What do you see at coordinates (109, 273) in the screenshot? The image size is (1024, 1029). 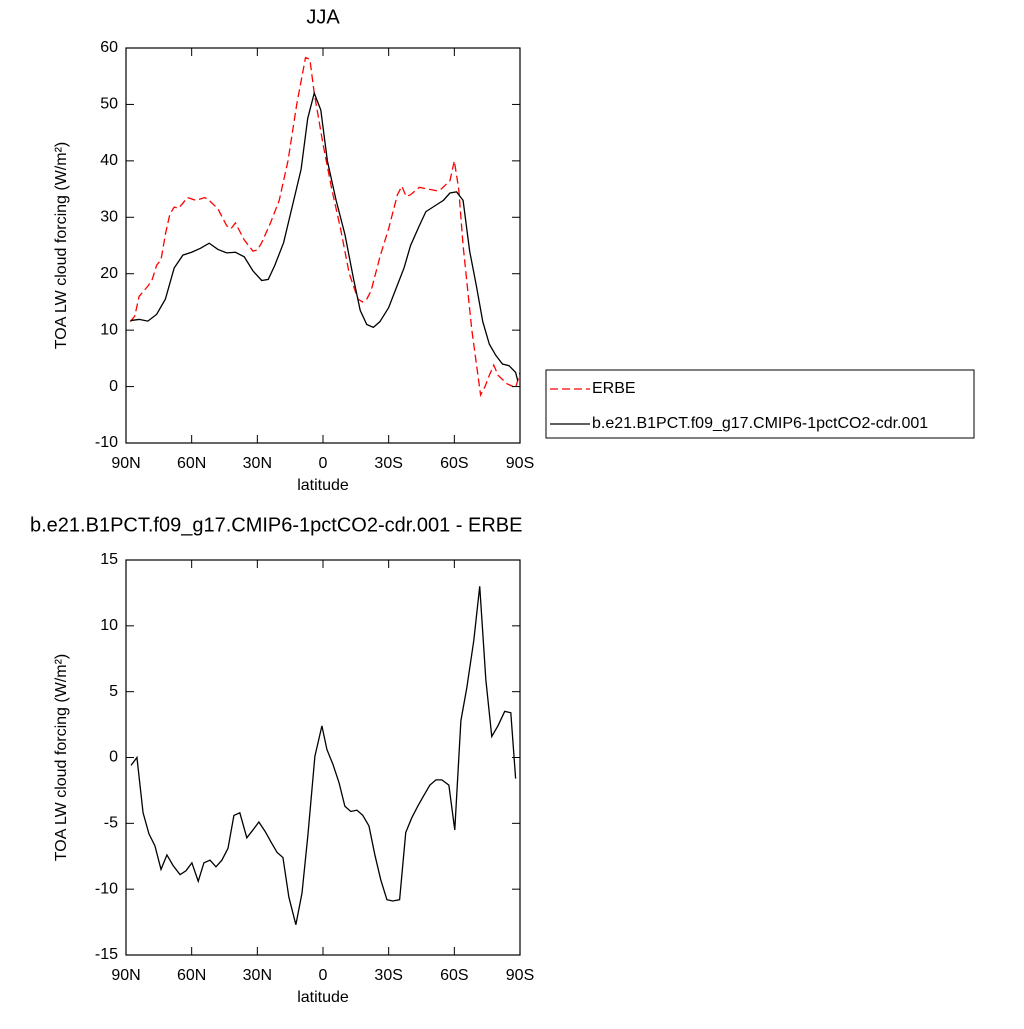 I see `y-tick-label: 20` at bounding box center [109, 273].